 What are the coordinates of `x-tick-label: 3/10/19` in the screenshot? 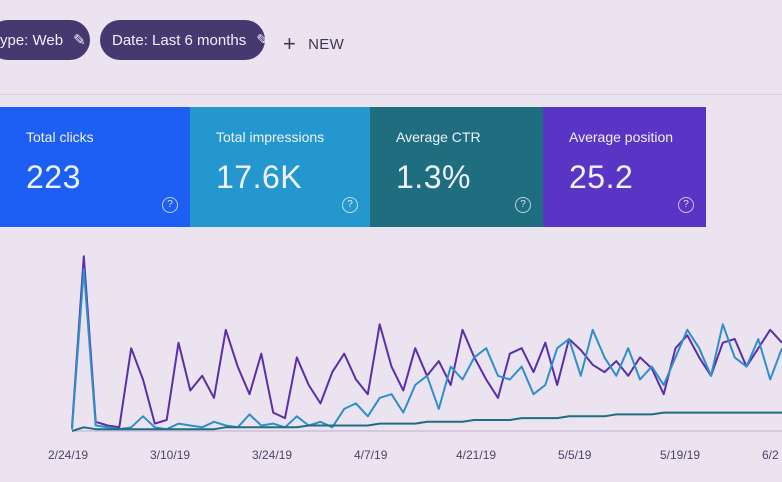 It's located at (170, 455).